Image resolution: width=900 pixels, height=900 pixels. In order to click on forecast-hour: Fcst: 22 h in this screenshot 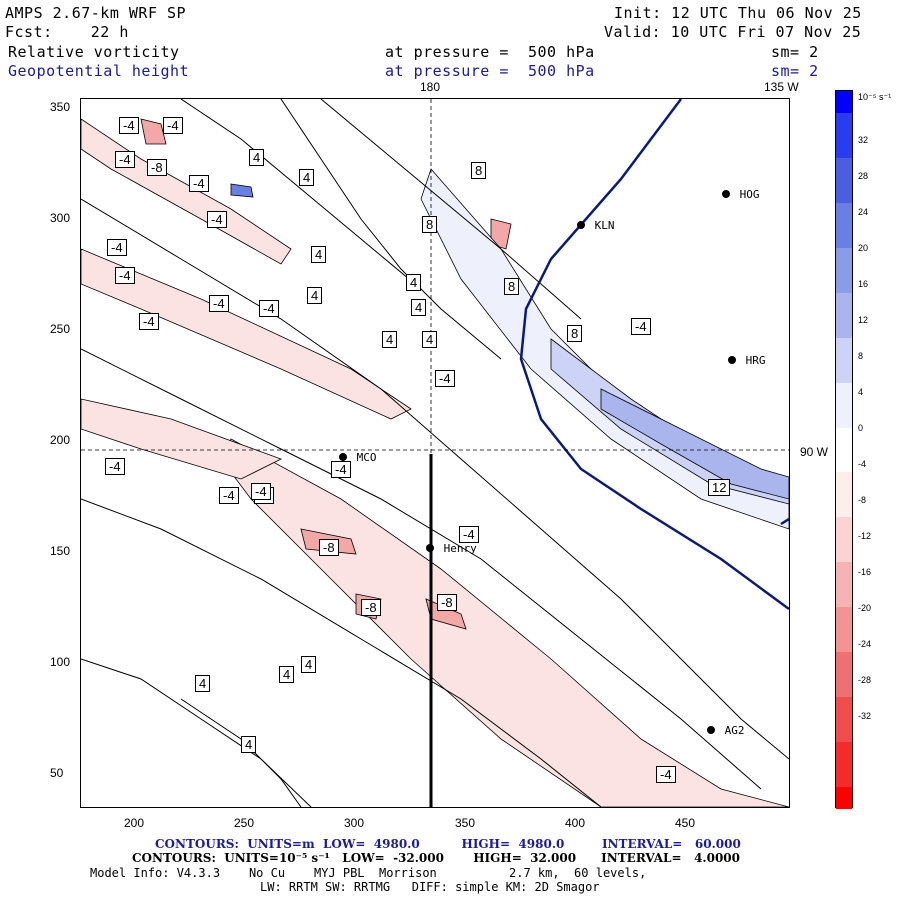, I will do `click(67, 32)`.